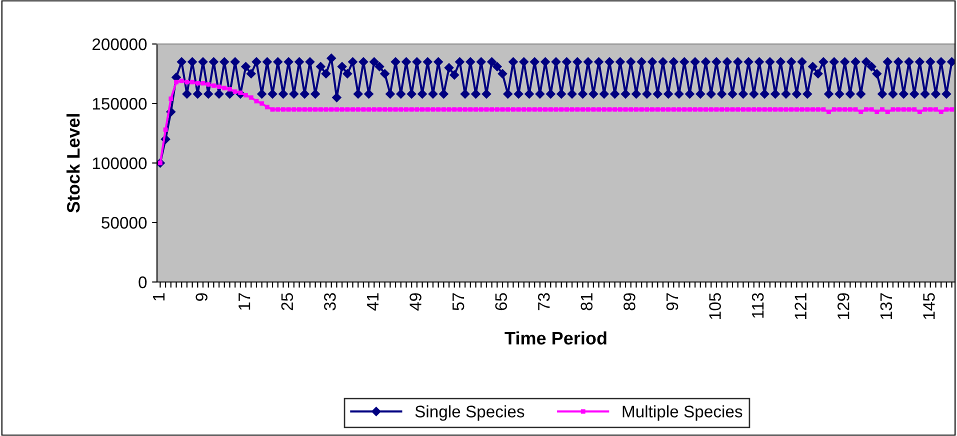  Describe the element at coordinates (73, 163) in the screenshot. I see `y-axis-title: Stock Level` at that location.